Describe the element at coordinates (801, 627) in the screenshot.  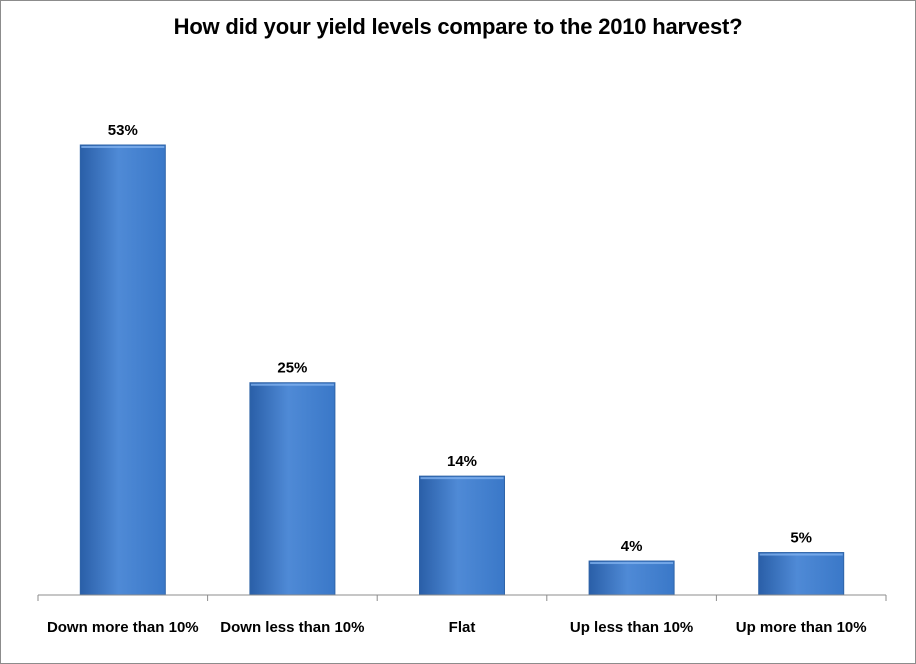
I see `category-label: Up more than 10%` at that location.